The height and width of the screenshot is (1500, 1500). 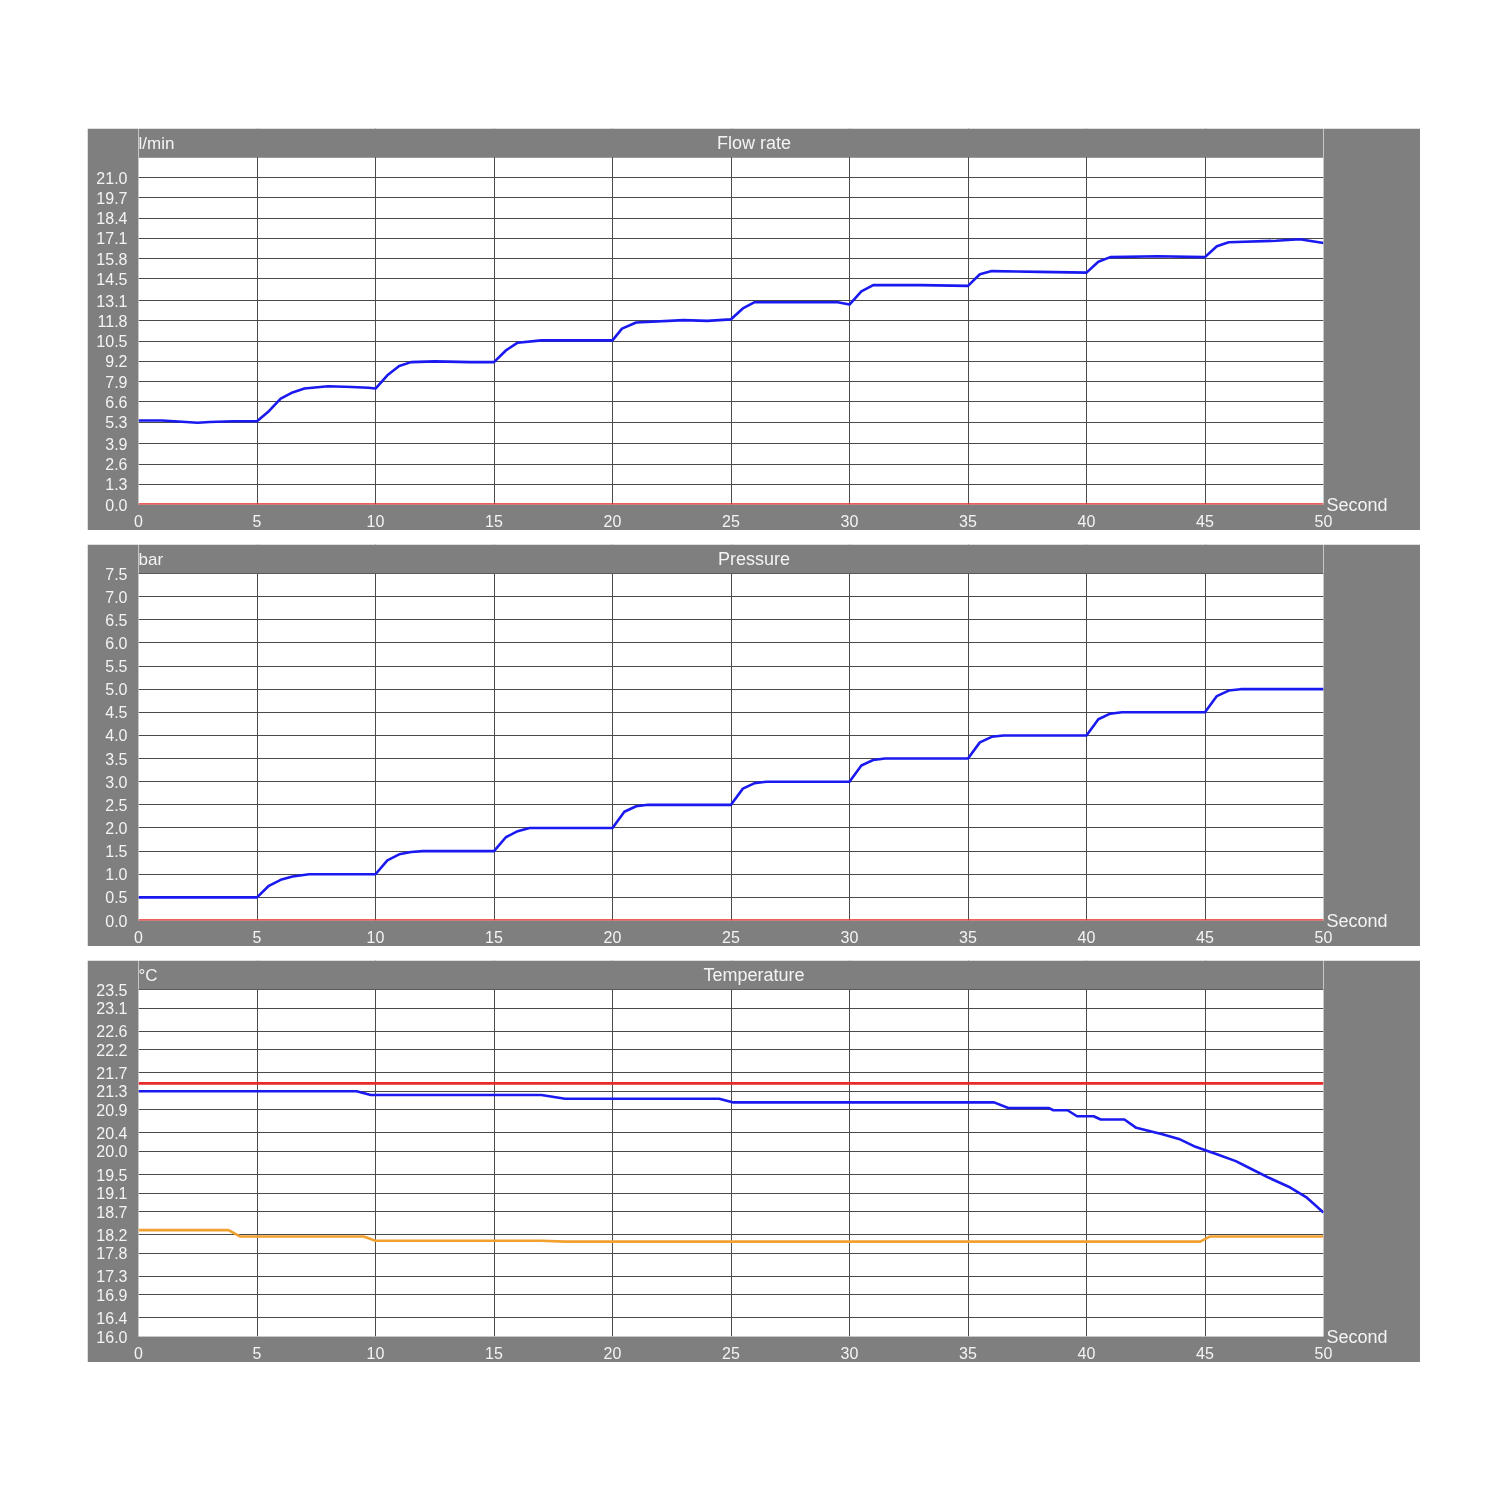 What do you see at coordinates (112, 1295) in the screenshot?
I see `y-tick-label: 16.9` at bounding box center [112, 1295].